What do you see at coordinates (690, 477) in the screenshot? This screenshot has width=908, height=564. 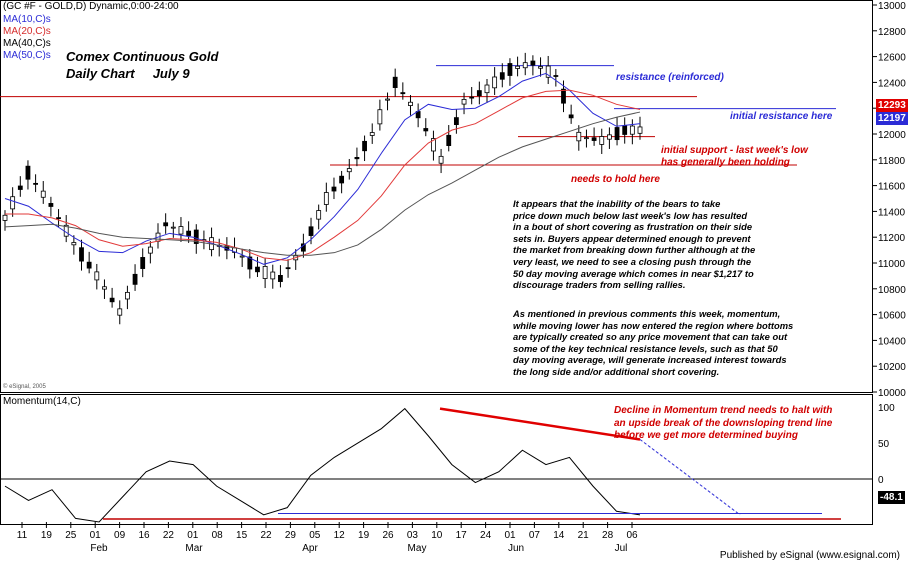 I see `momentum-trendline-extension` at bounding box center [690, 477].